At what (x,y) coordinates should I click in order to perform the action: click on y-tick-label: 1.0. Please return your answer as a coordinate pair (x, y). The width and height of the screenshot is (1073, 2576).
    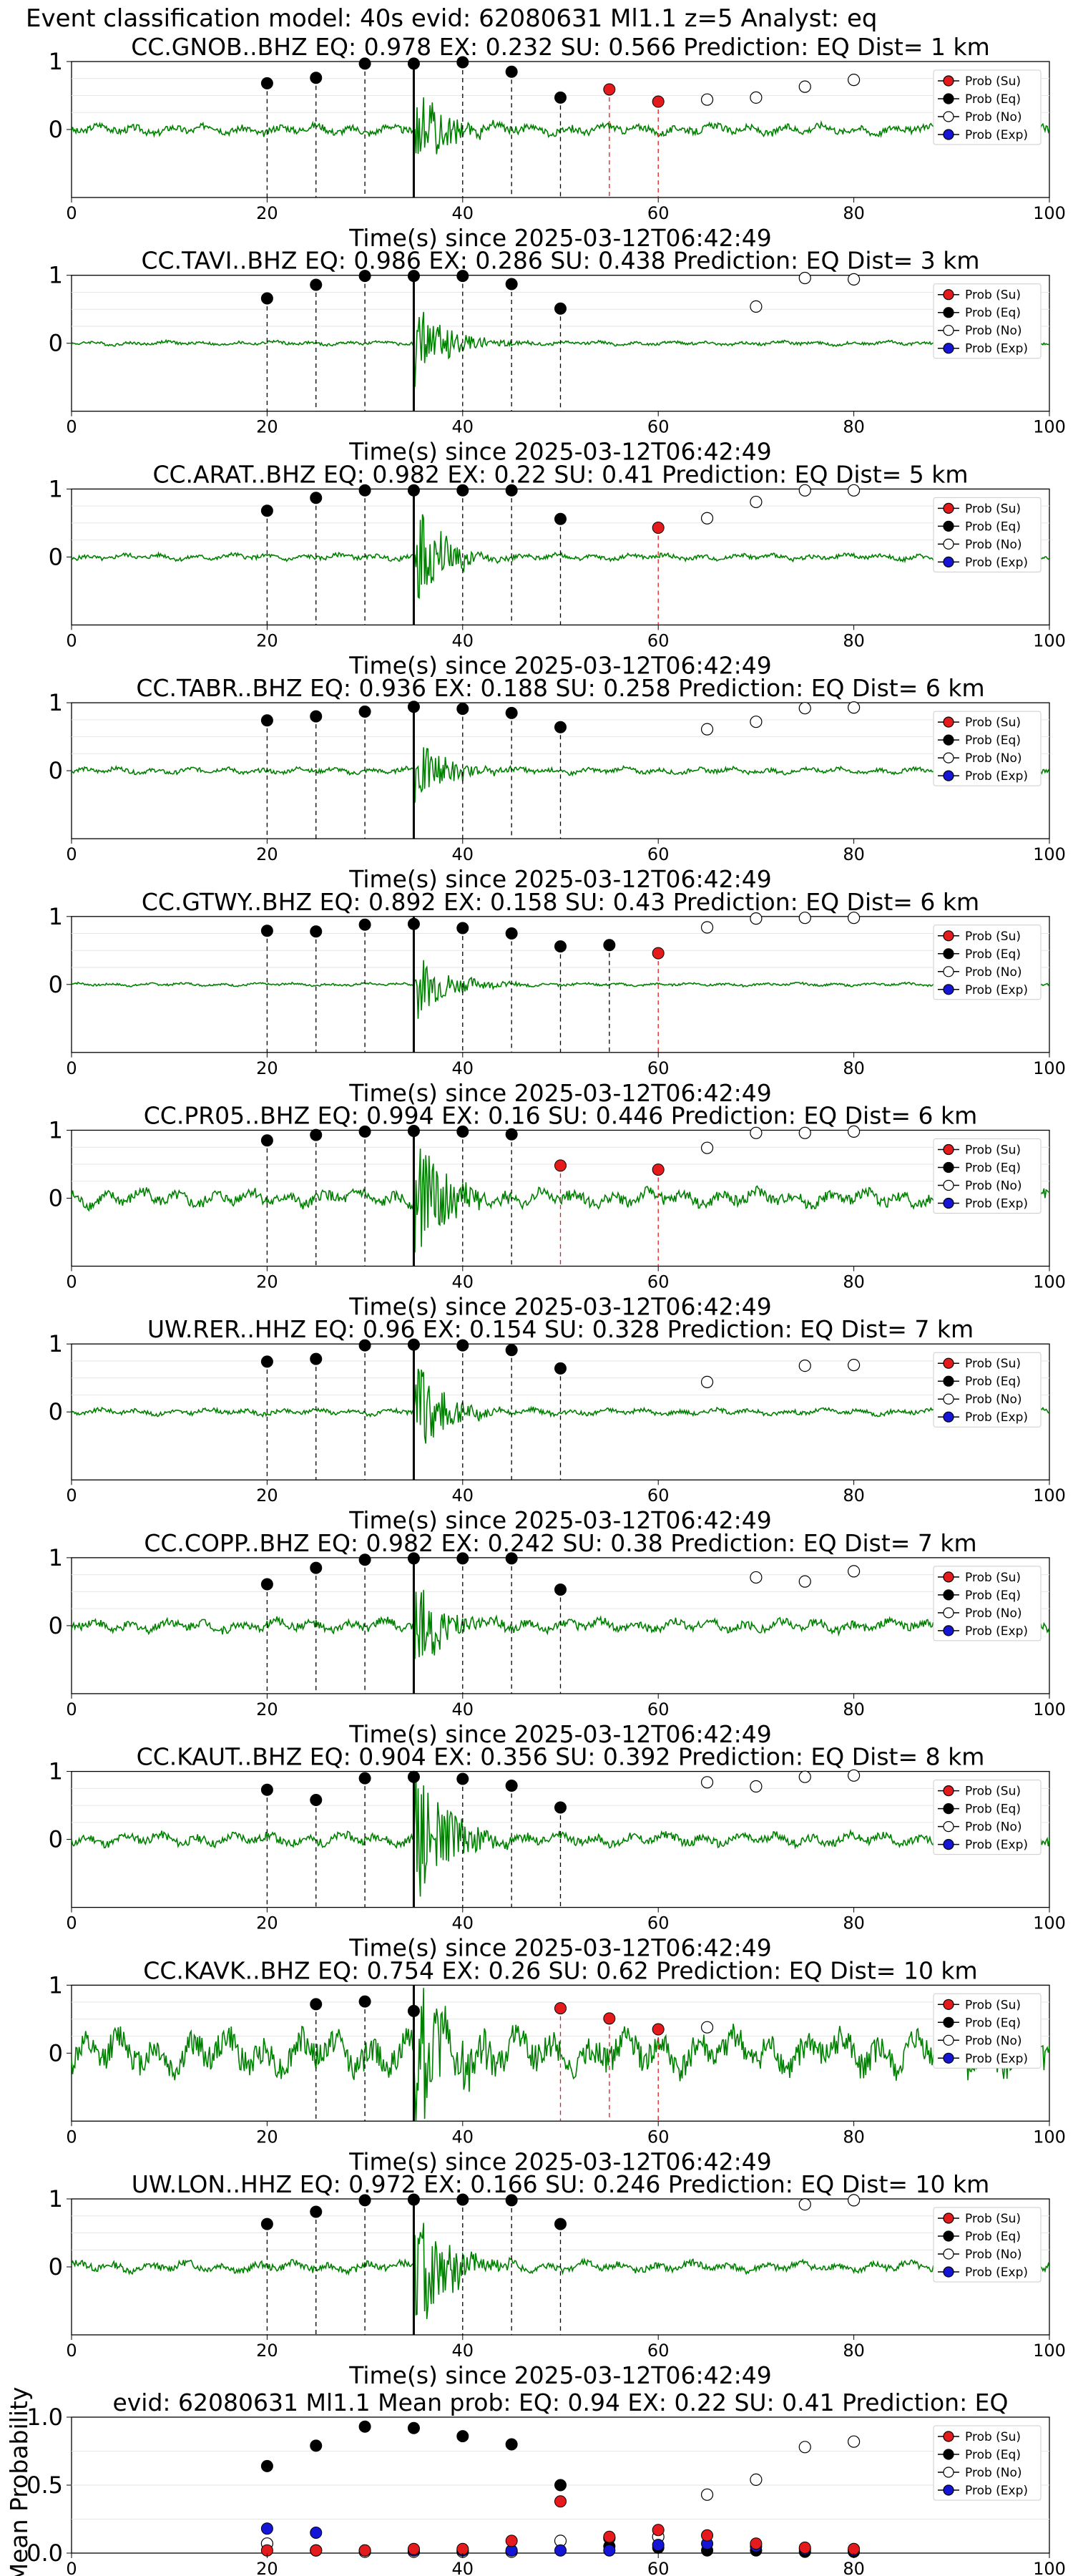
    Looking at the image, I should click on (44, 2417).